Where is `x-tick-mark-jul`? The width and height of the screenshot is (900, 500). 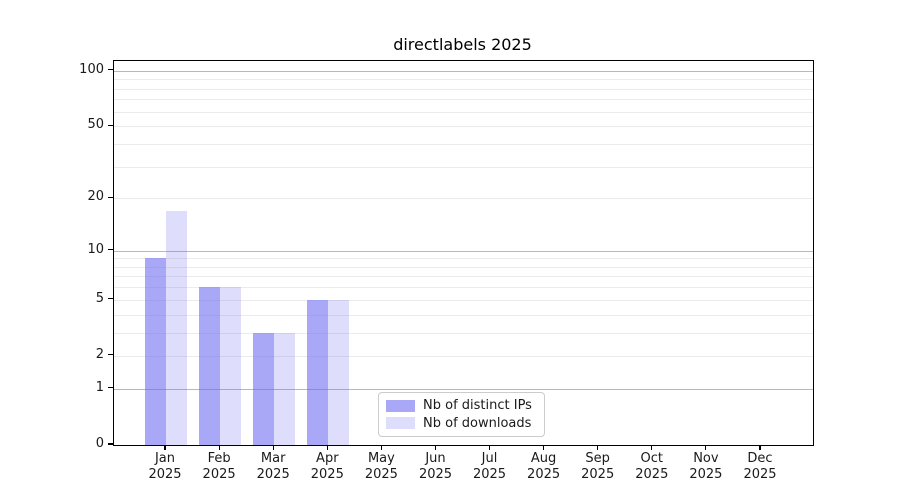 x-tick-mark-jul is located at coordinates (489, 447).